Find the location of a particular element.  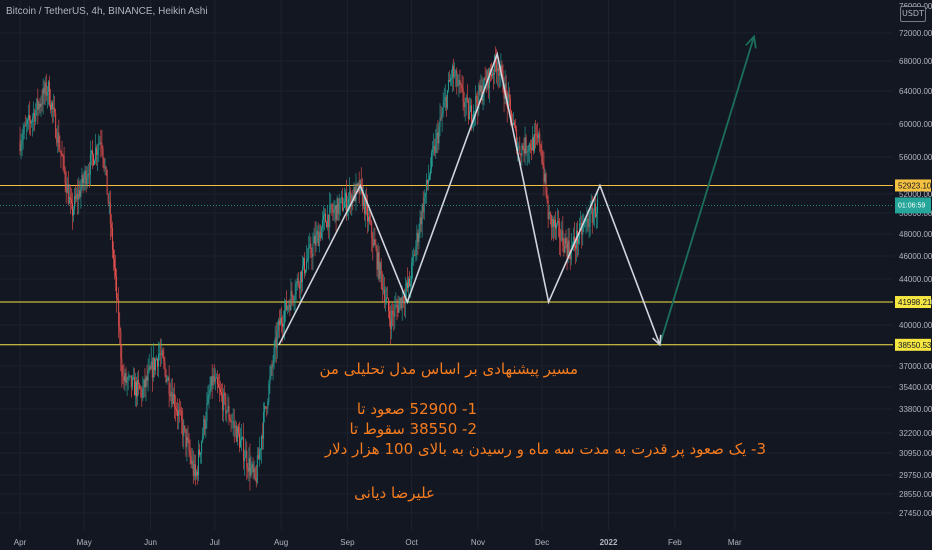

time-tick-label: Mar is located at coordinates (735, 542).